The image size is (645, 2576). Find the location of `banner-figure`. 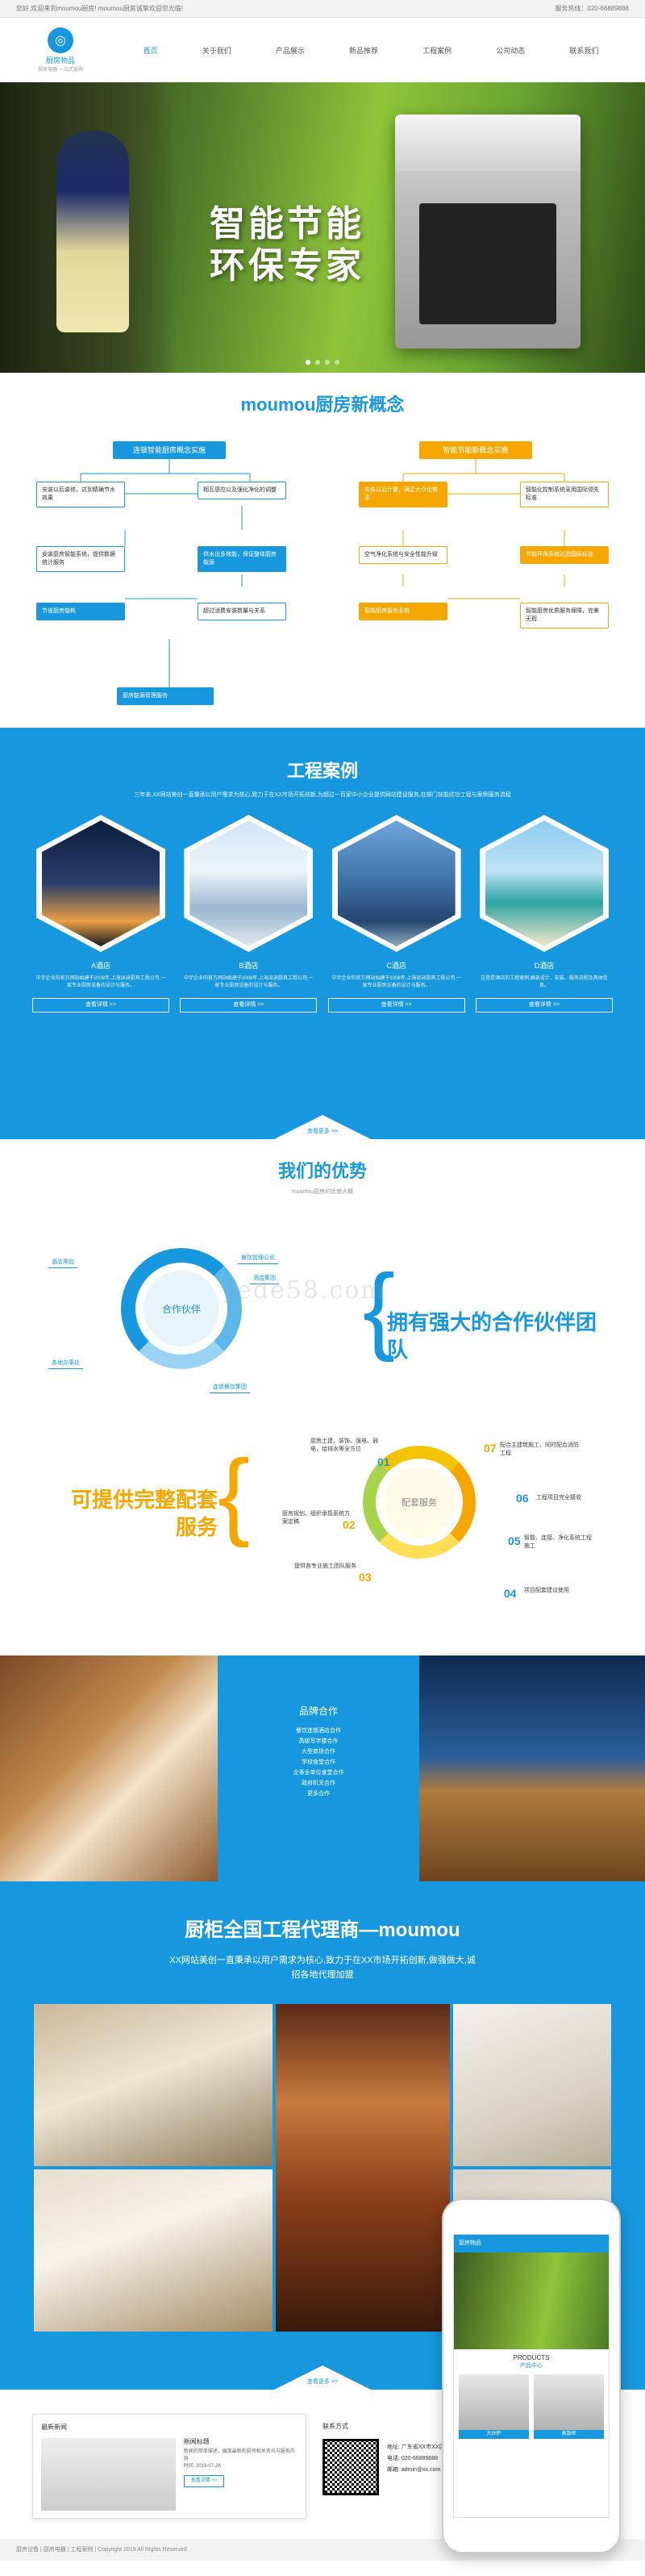

banner-figure is located at coordinates (92, 231).